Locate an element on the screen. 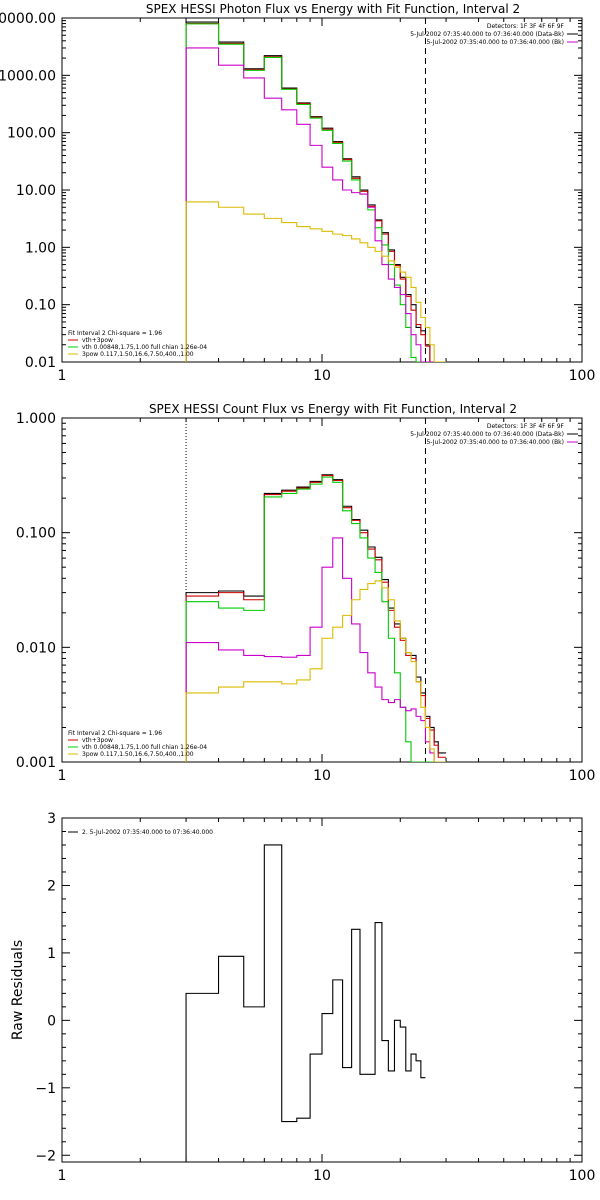 The height and width of the screenshot is (1200, 600). photon-header-line: Detectors: 1F 3F 4F 6F 9F is located at coordinates (526, 26).